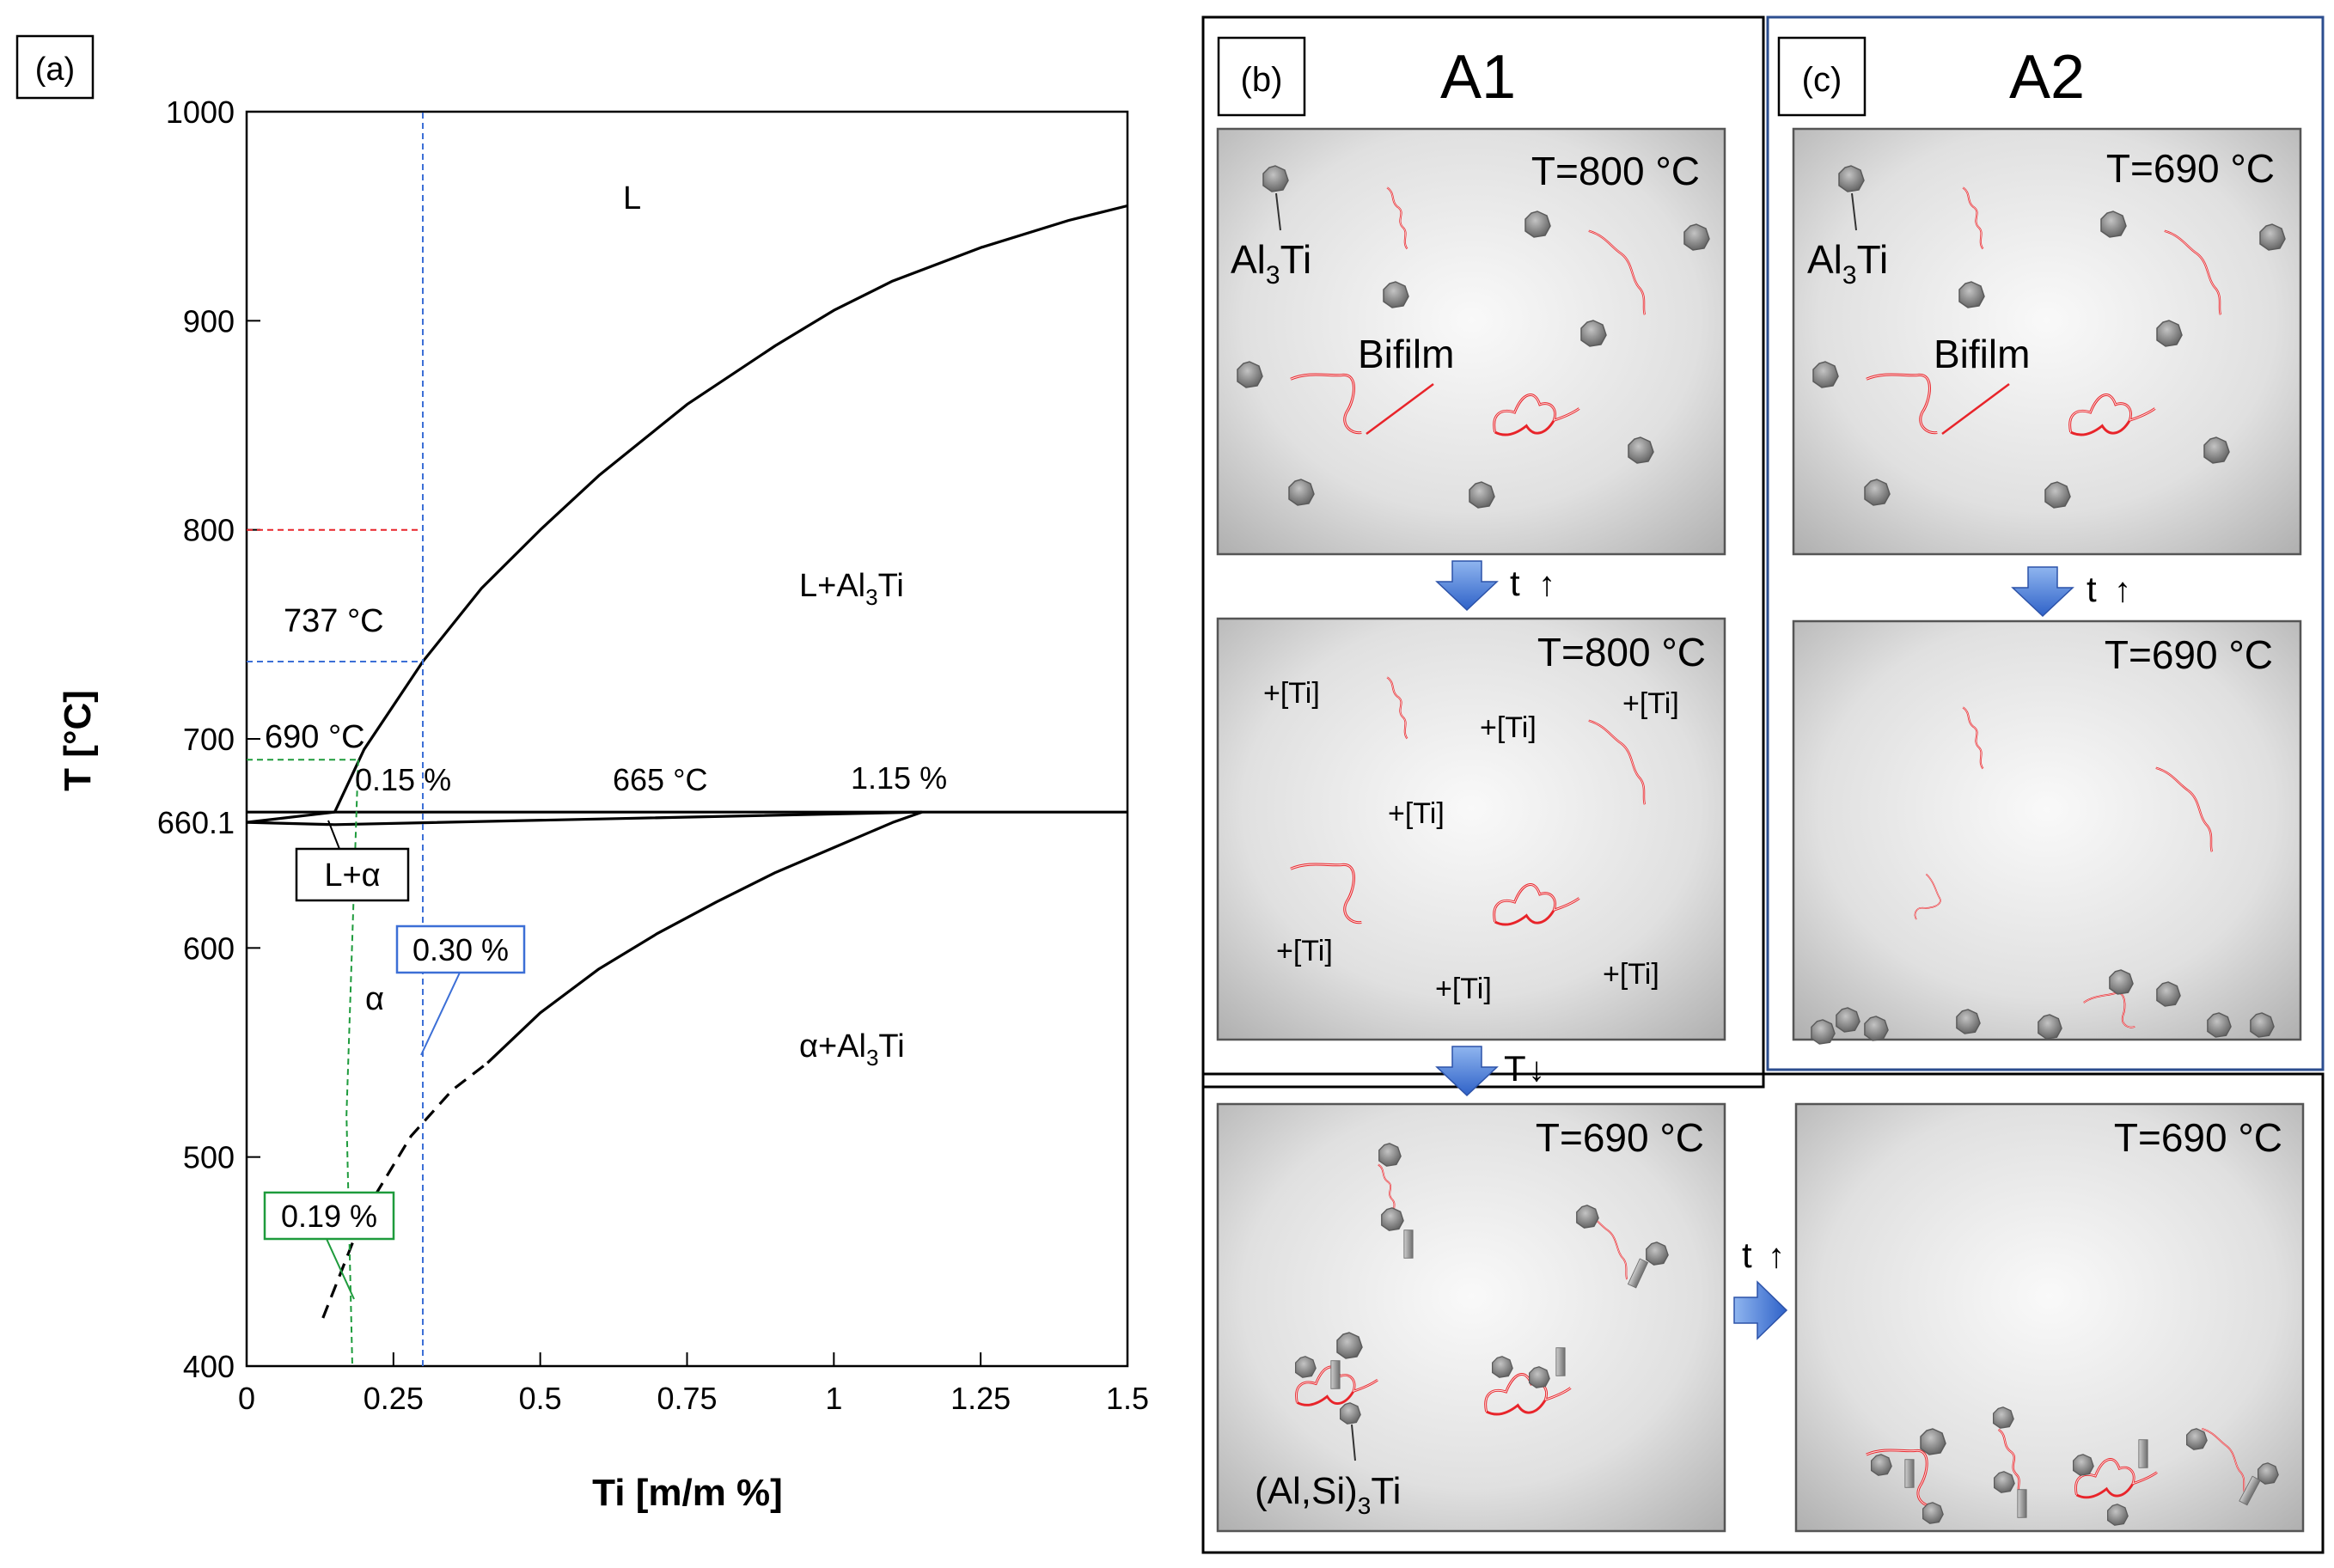 The image size is (2334, 1568). I want to click on y-tick-label: 400, so click(209, 1366).